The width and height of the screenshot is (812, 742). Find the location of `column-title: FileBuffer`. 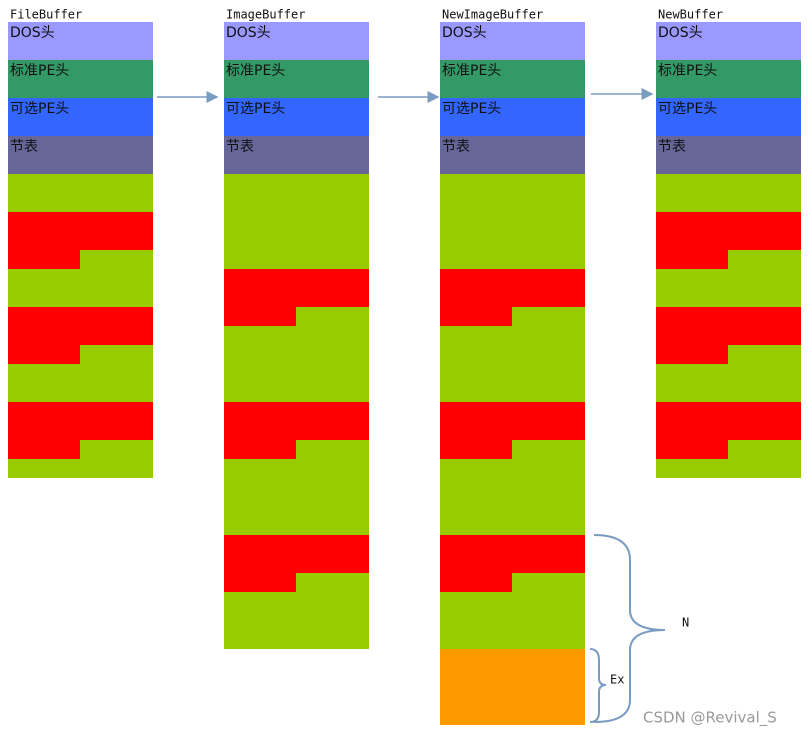

column-title: FileBuffer is located at coordinates (46, 15).